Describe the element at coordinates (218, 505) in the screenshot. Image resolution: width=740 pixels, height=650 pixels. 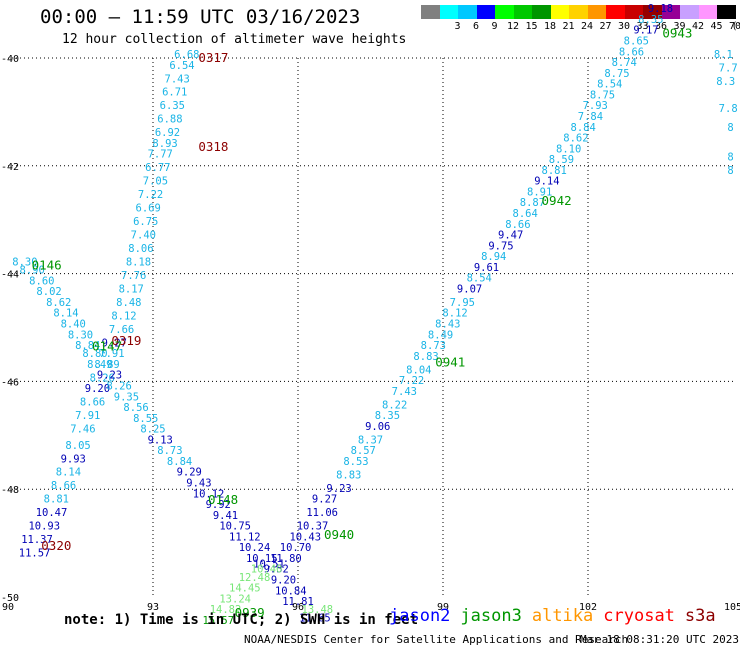
I see `swh-point-value: 9.92` at that location.